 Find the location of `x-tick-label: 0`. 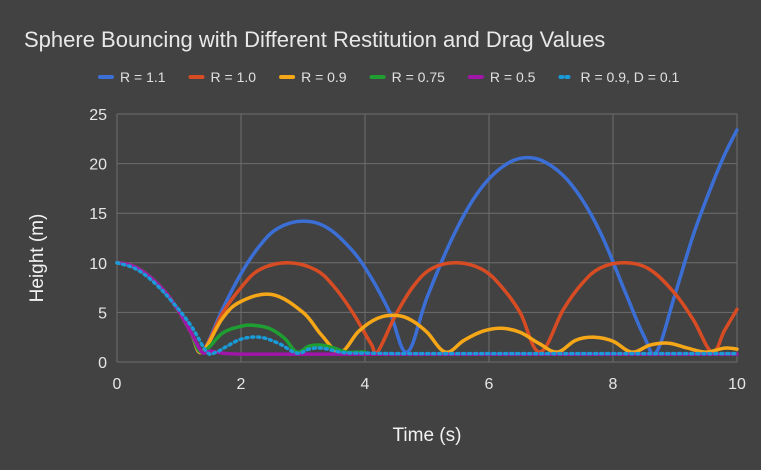

x-tick-label: 0 is located at coordinates (117, 384).